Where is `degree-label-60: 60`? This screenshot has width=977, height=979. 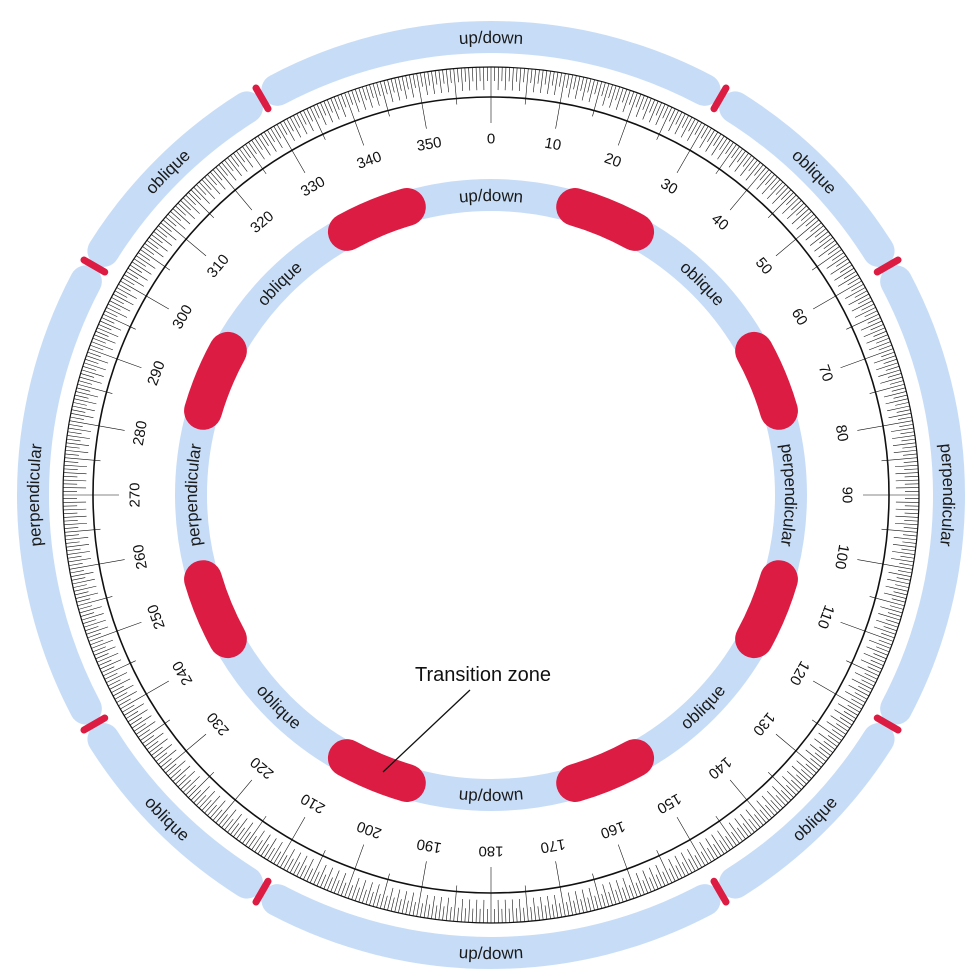 degree-label-60: 60 is located at coordinates (799, 317).